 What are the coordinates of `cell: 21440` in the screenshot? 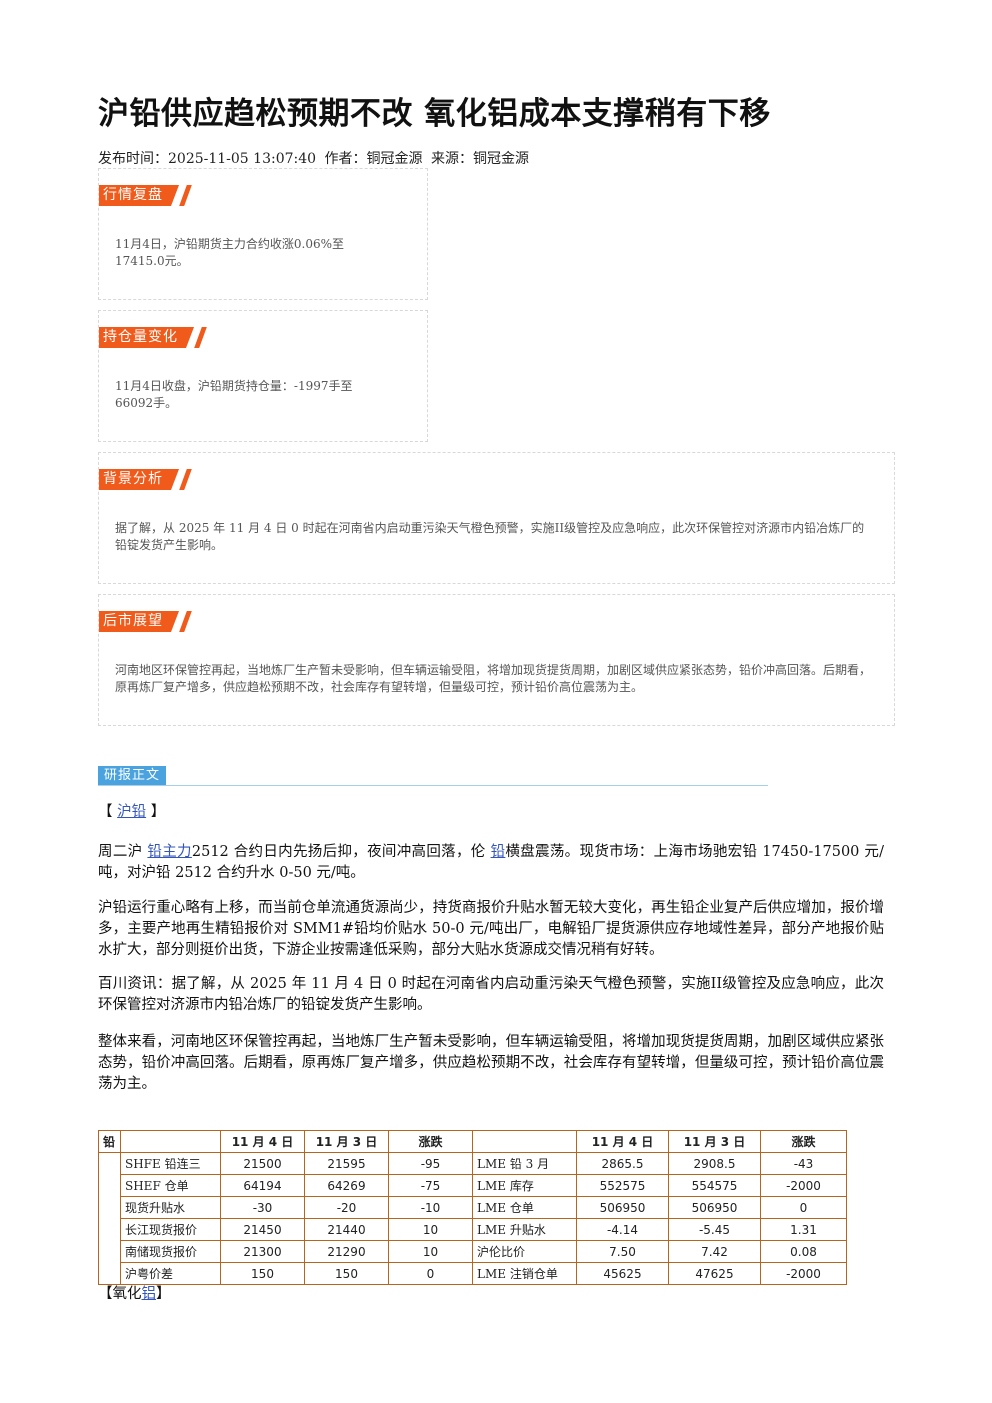 It's located at (346, 1229).